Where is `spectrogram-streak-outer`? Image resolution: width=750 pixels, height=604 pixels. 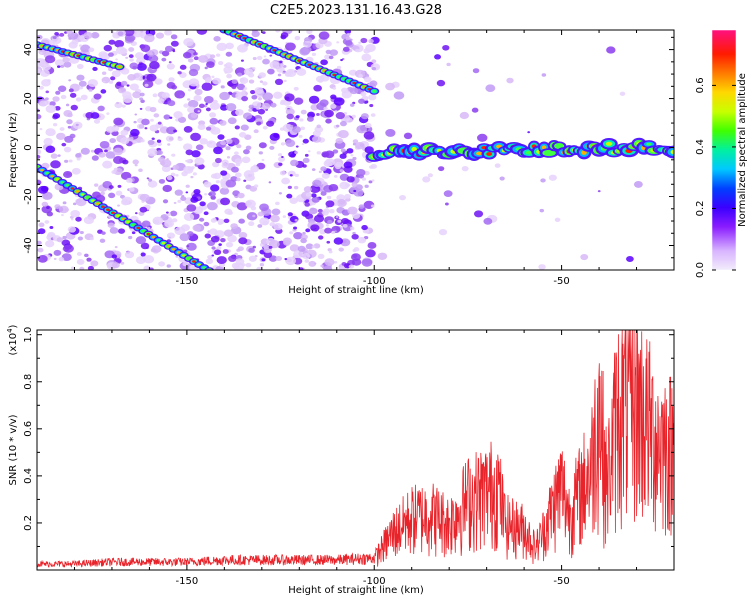
spectrogram-streak-outer is located at coordinates (209, 268).